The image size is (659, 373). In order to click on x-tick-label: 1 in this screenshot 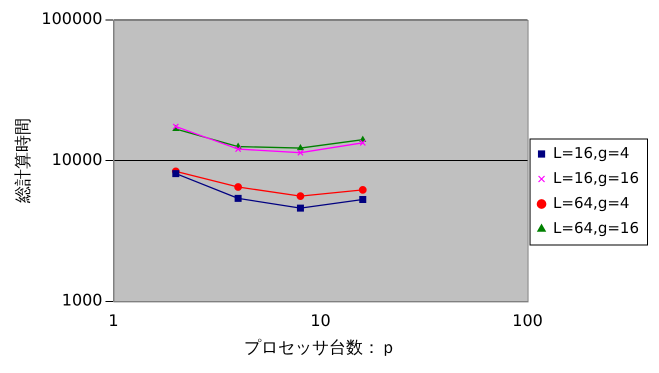, I will do `click(113, 320)`.